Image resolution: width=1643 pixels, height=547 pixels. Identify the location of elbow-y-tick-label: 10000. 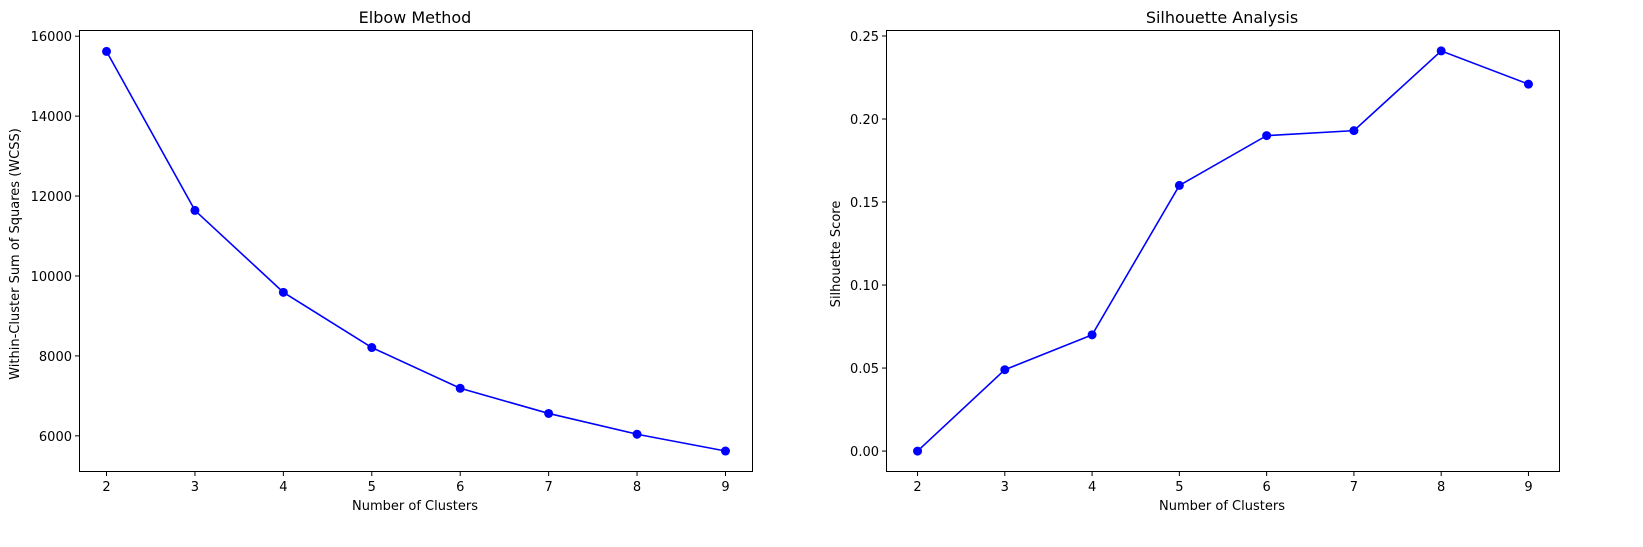
(51, 277).